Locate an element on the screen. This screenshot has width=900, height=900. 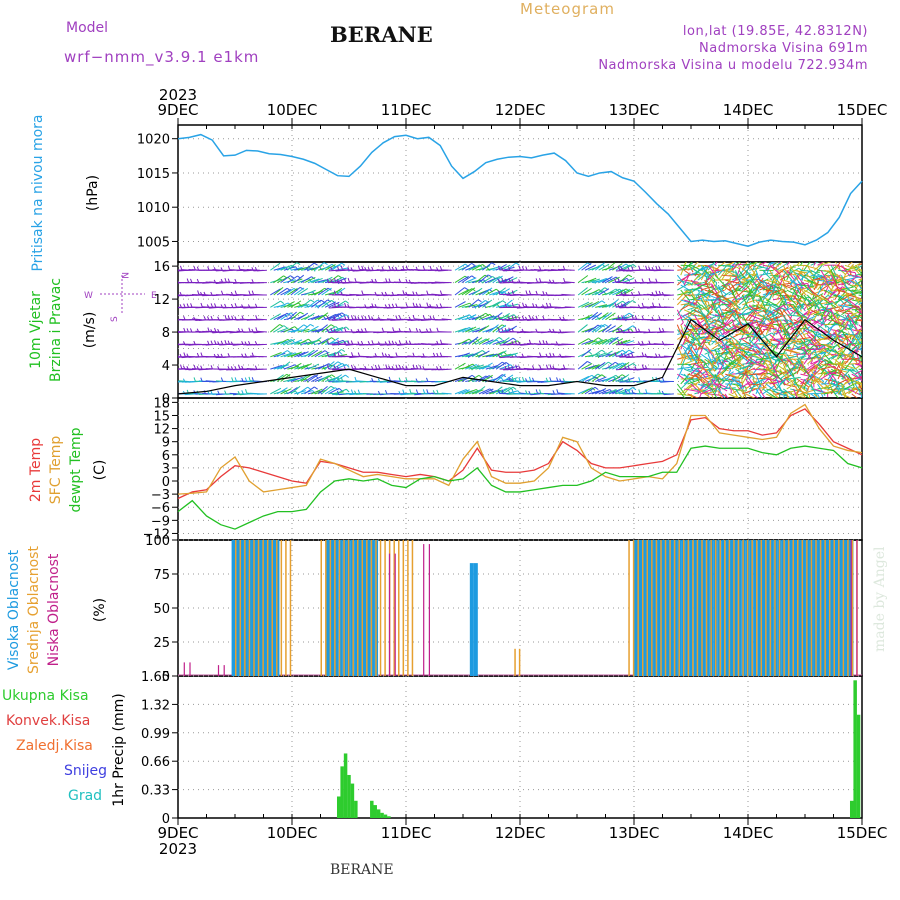
header-meteogram: Meteogram is located at coordinates (567, 9).